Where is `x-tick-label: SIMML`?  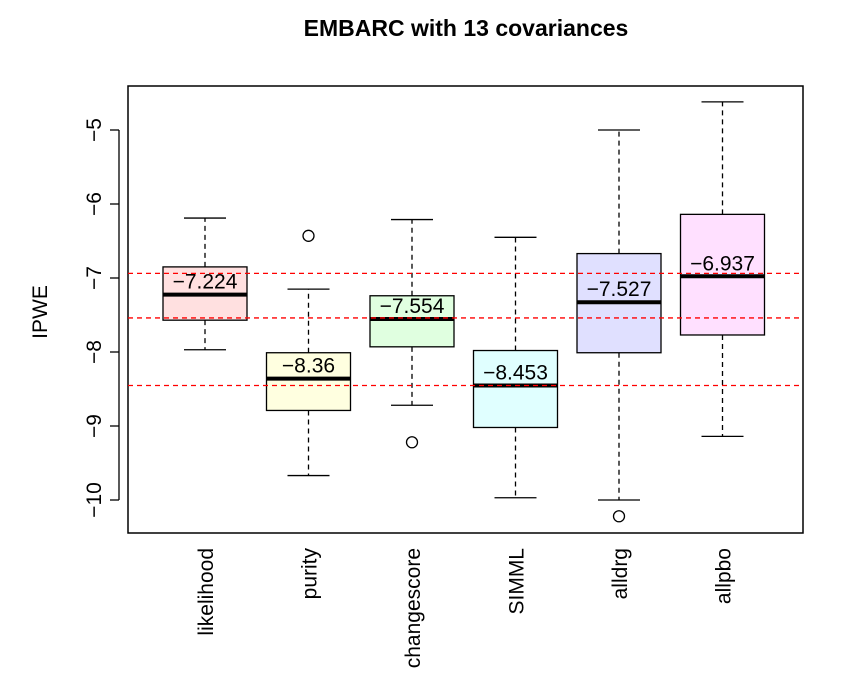
x-tick-label: SIMML is located at coordinates (517, 581).